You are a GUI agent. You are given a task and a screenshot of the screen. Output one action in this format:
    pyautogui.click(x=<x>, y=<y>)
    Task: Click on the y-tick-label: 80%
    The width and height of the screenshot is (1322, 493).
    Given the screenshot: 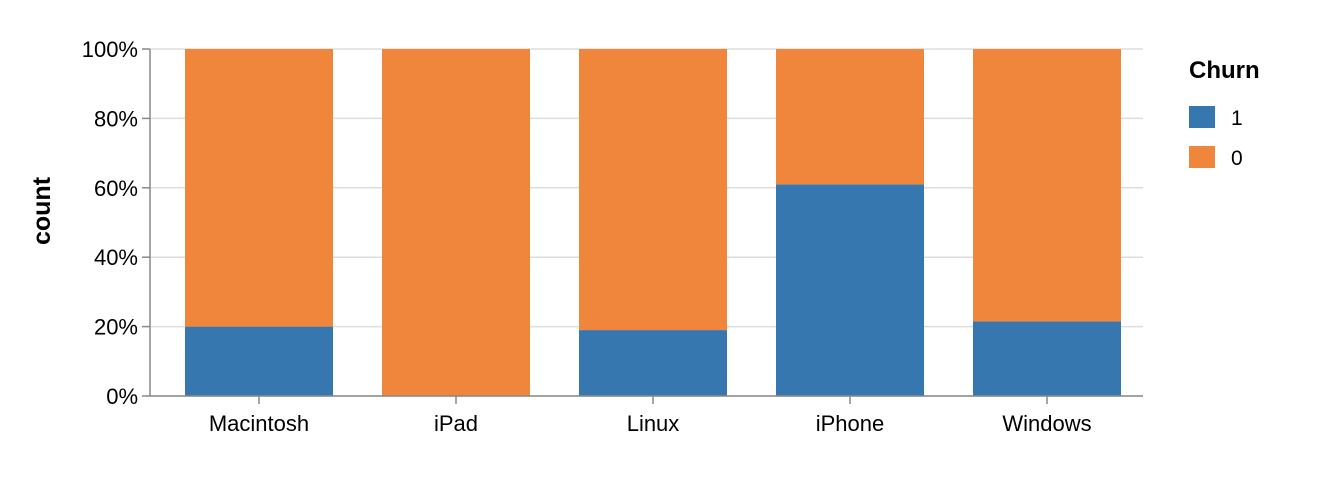 What is the action you would take?
    pyautogui.click(x=116, y=118)
    